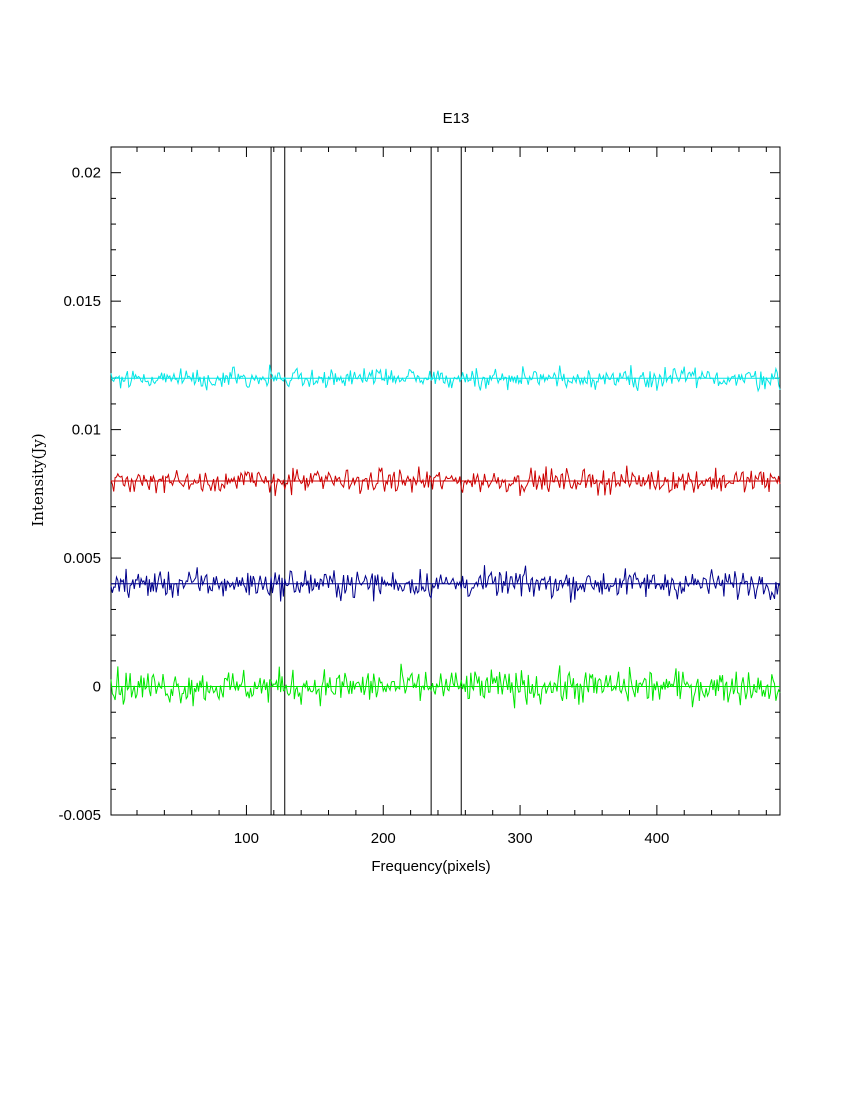 The height and width of the screenshot is (1100, 850). What do you see at coordinates (456, 118) in the screenshot?
I see `chart-title: E13` at bounding box center [456, 118].